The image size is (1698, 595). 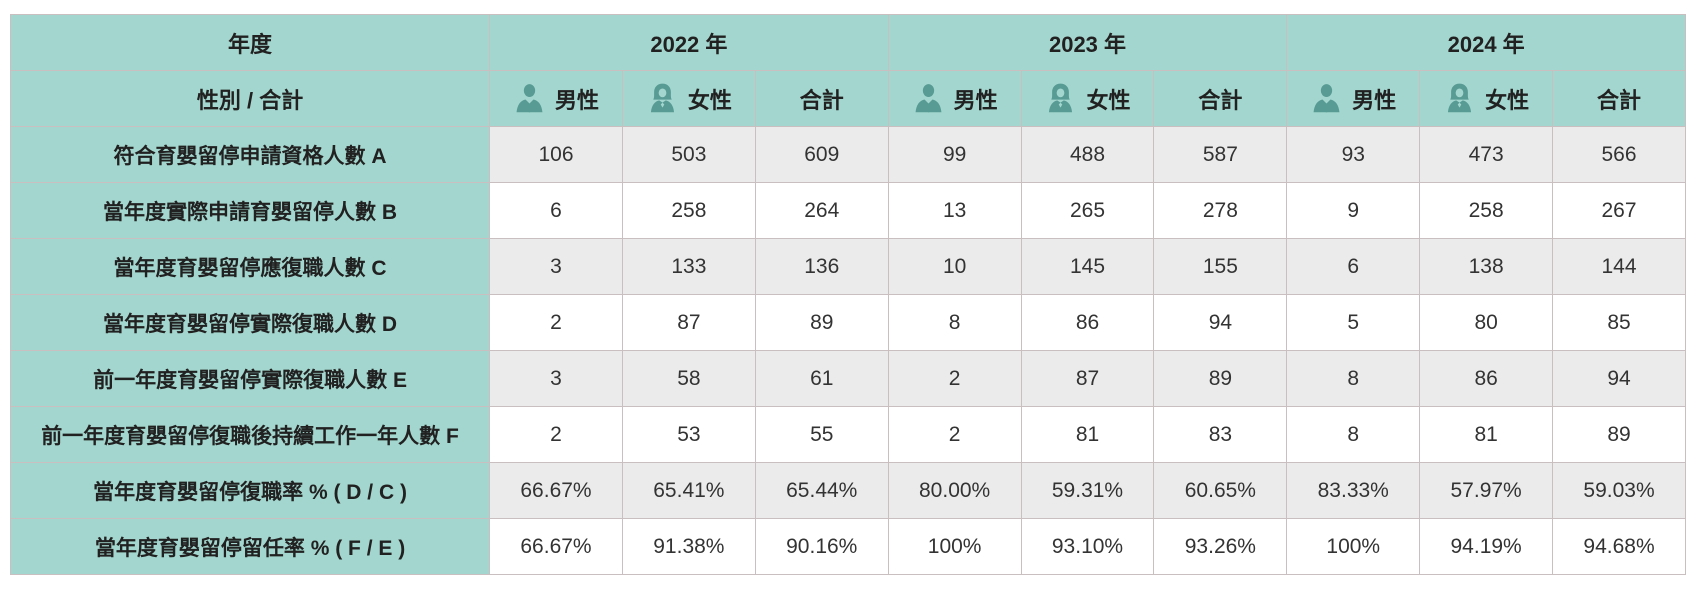 I want to click on value-cell: 55, so click(x=821, y=434).